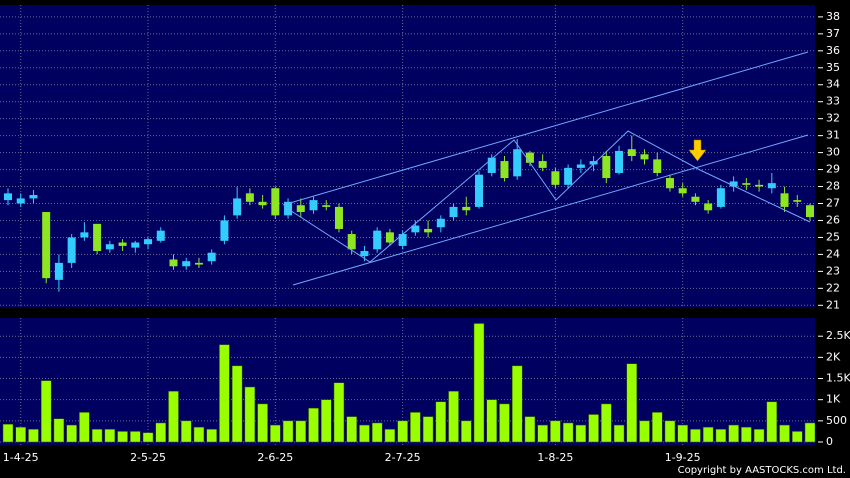 This screenshot has width=850, height=478. I want to click on y-tick-label: 23, so click(833, 270).